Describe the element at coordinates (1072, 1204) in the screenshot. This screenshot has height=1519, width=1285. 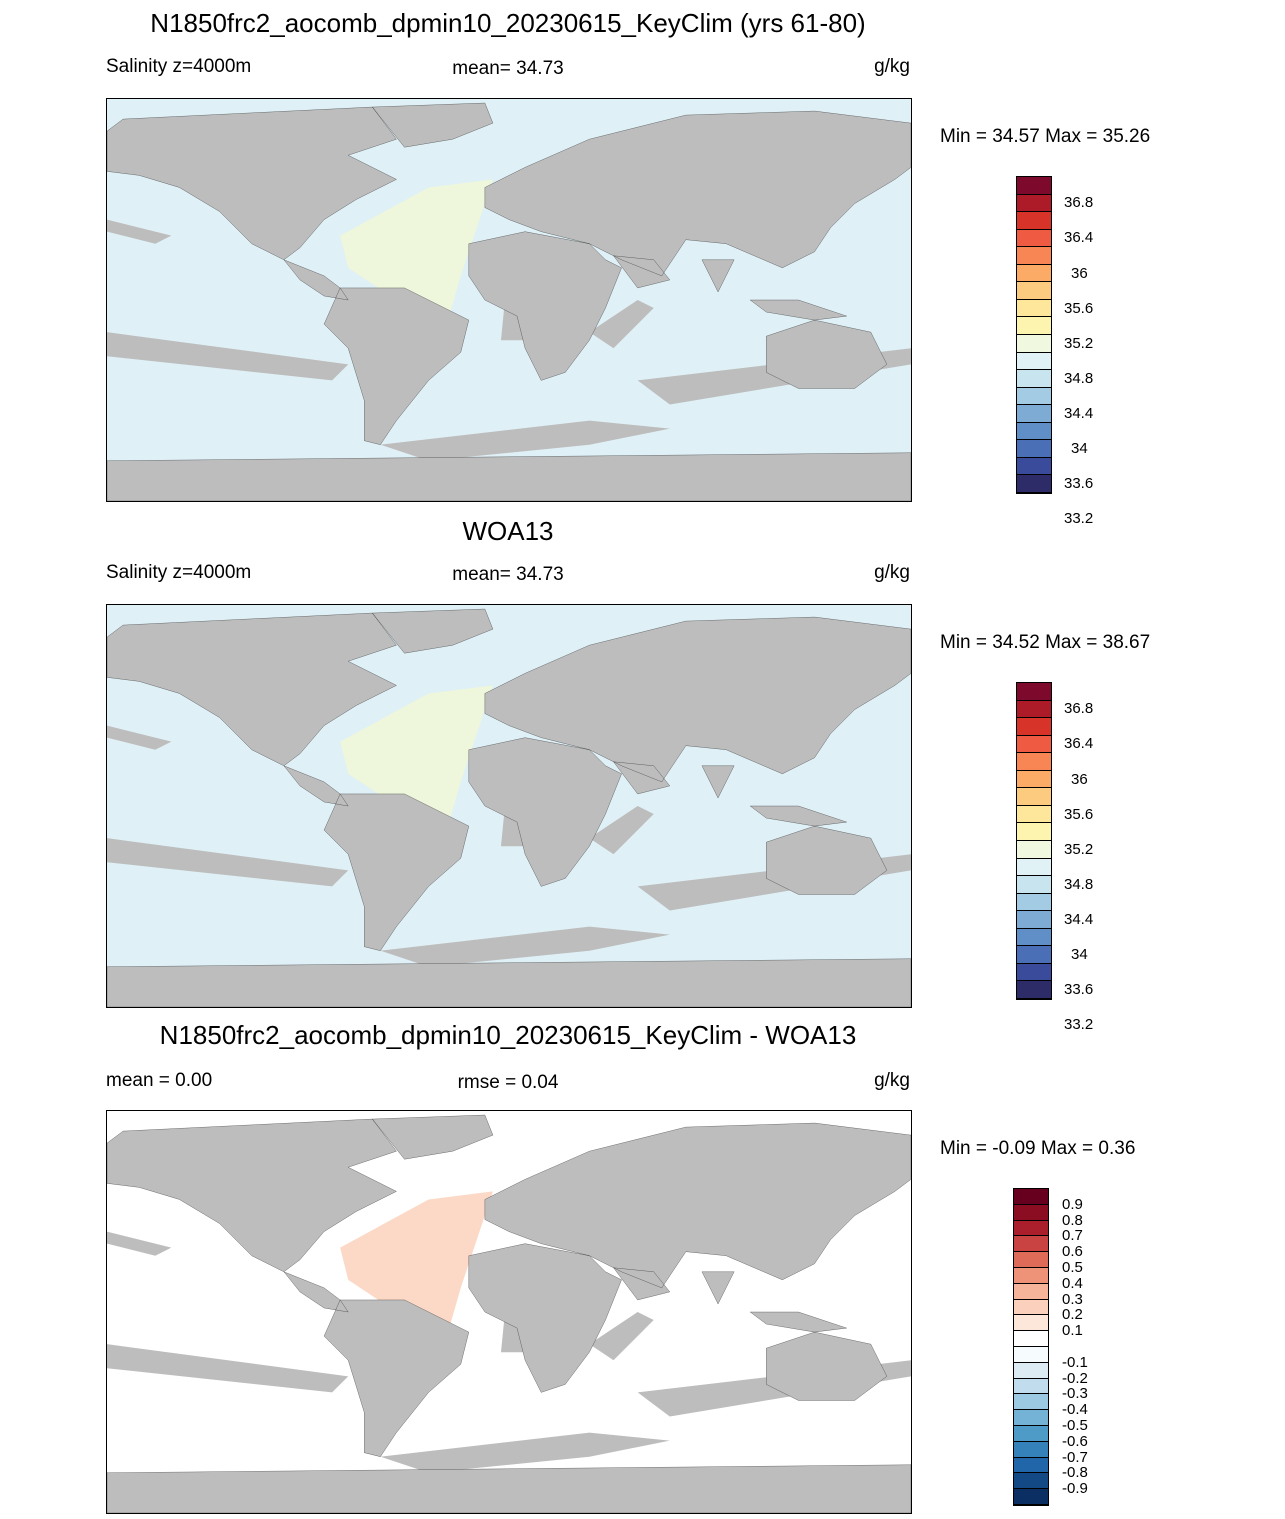
I see `colorbar-tick-label: 0.9` at that location.